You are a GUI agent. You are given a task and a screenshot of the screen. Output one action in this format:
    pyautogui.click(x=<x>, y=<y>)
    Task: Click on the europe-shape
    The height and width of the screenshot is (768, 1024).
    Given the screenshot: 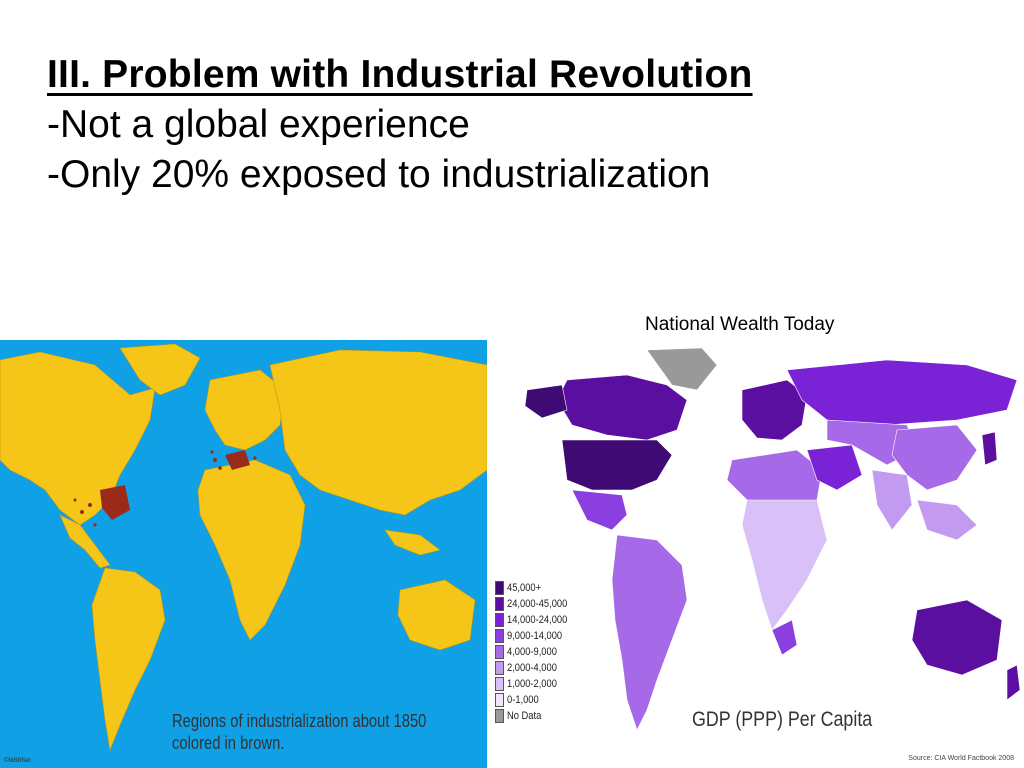 What is the action you would take?
    pyautogui.click(x=245, y=410)
    